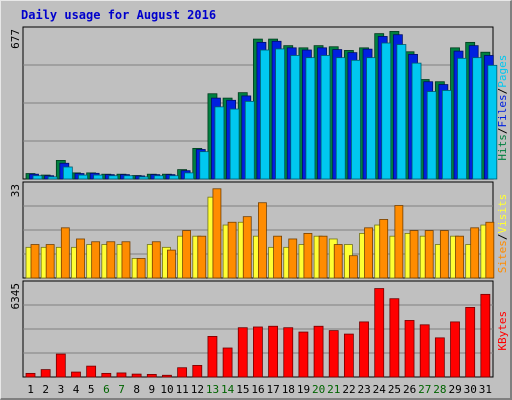  What do you see at coordinates (228, 389) in the screenshot?
I see `x-tick-label: 14` at bounding box center [228, 389].